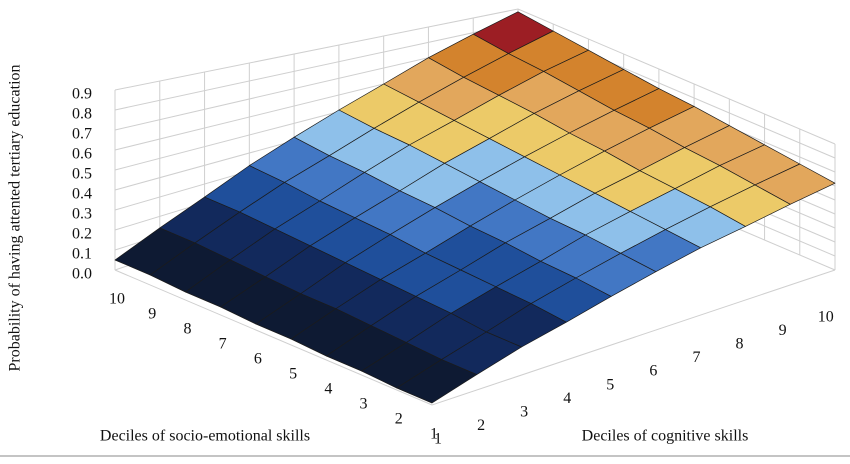 The image size is (850, 464). I want to click on y-tick-label: 8, so click(187, 329).